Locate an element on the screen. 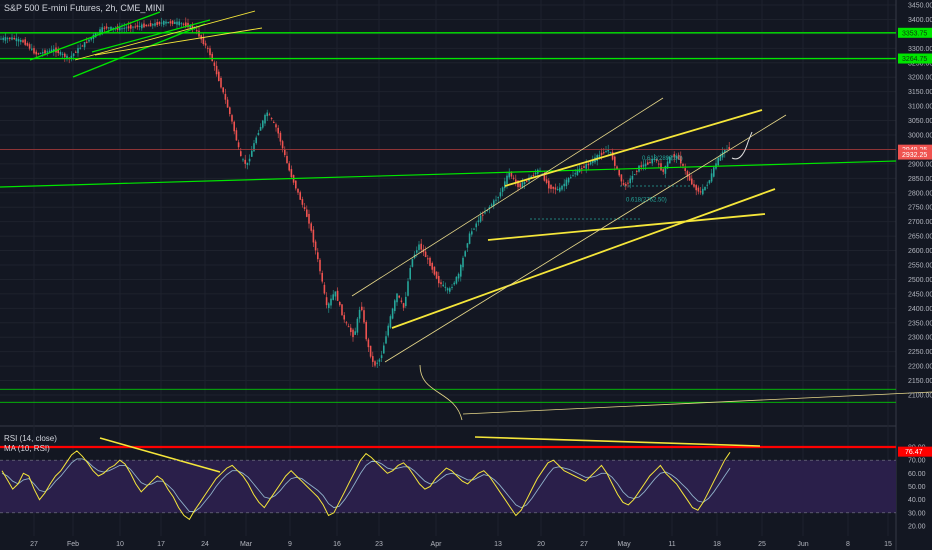 The width and height of the screenshot is (932, 550). rsi-legend-ma: MA (10, RSI) is located at coordinates (27, 448).